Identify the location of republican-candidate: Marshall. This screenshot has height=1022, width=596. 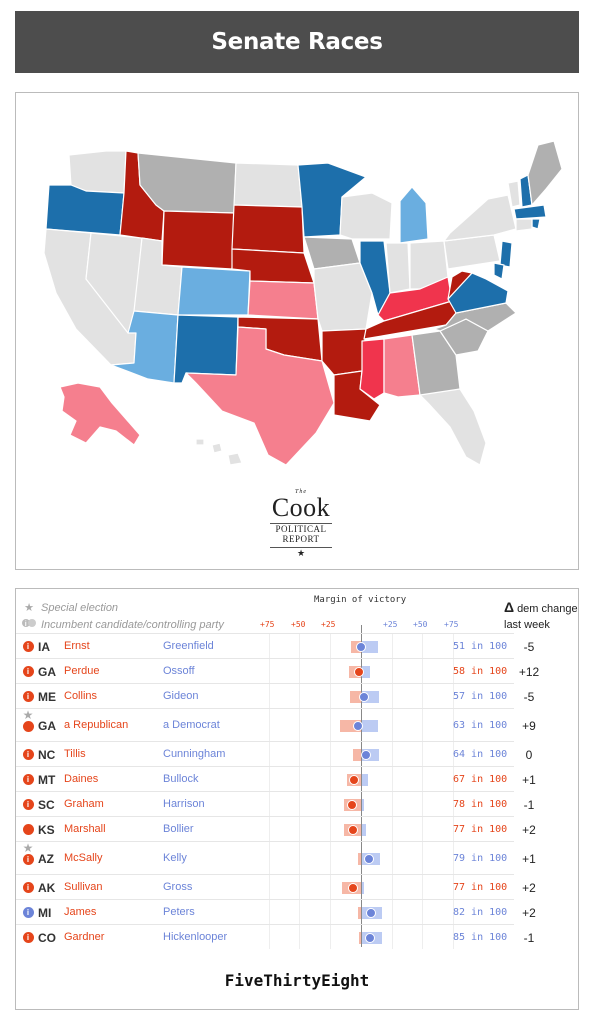
(85, 828).